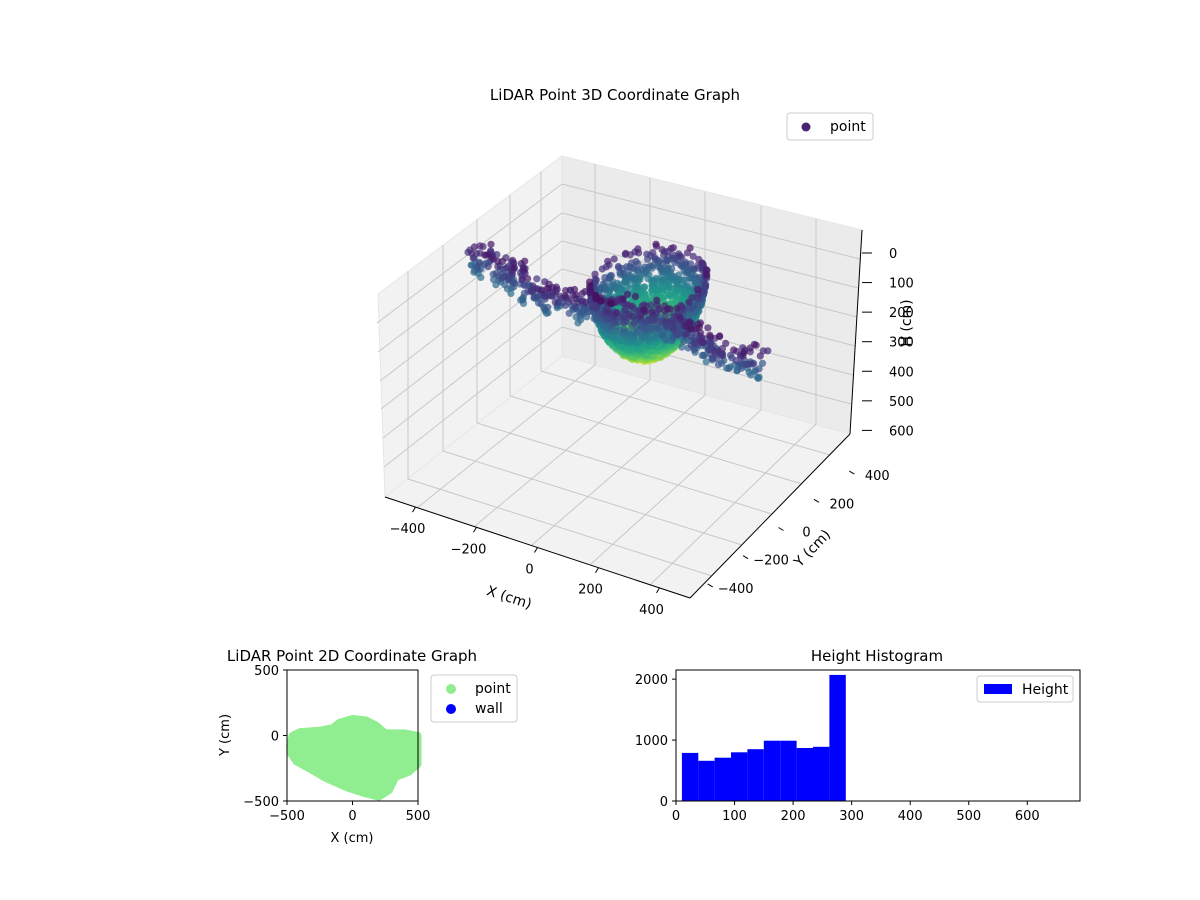  What do you see at coordinates (529, 570) in the screenshot?
I see `tick-label-3d-x: 0` at bounding box center [529, 570].